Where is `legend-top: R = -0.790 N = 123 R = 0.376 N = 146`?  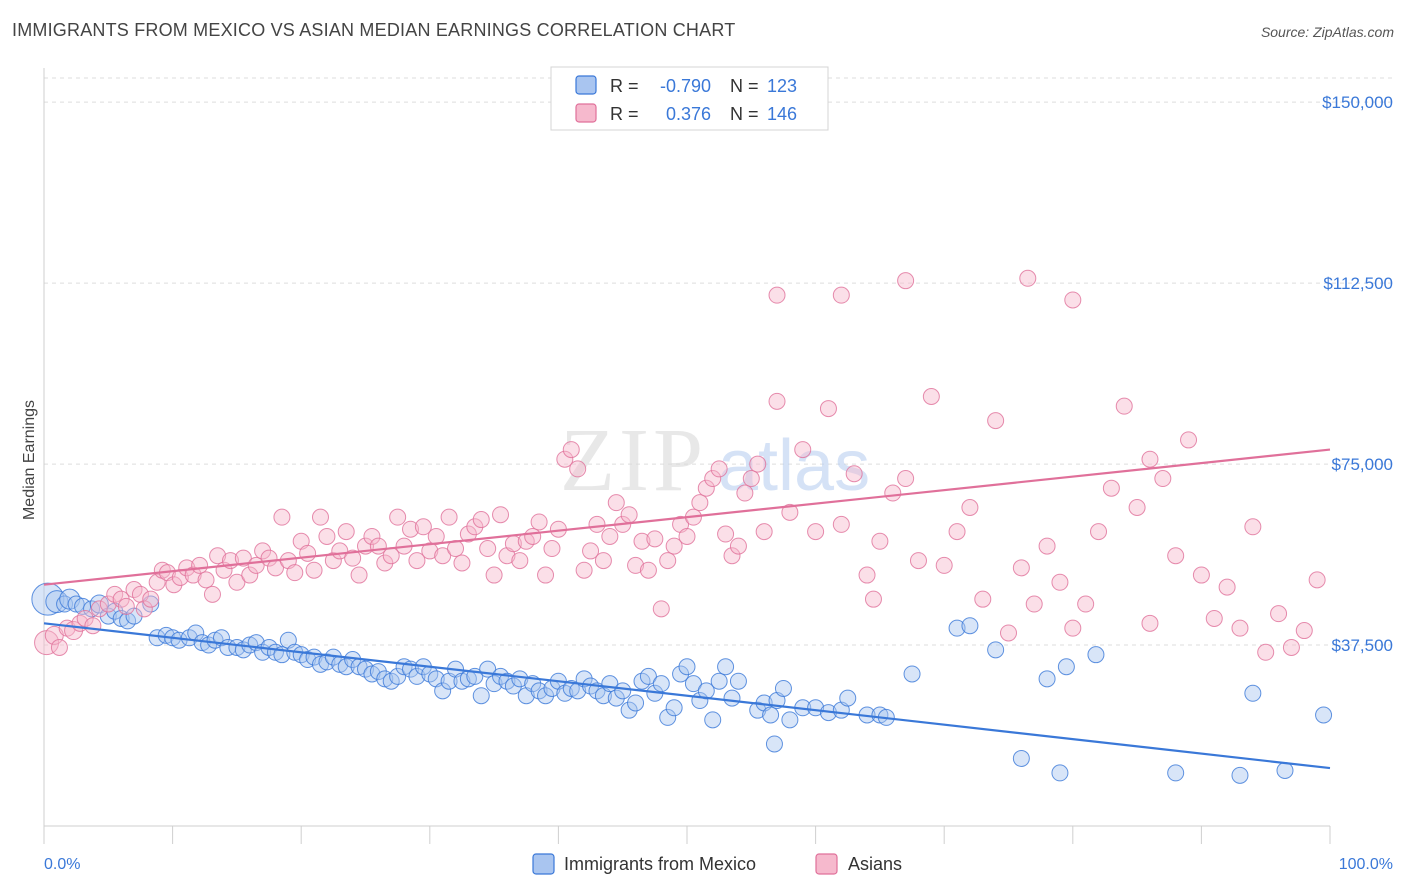 legend-top: R = -0.790 N = 123 R = 0.376 N = 146 is located at coordinates (689, 98).